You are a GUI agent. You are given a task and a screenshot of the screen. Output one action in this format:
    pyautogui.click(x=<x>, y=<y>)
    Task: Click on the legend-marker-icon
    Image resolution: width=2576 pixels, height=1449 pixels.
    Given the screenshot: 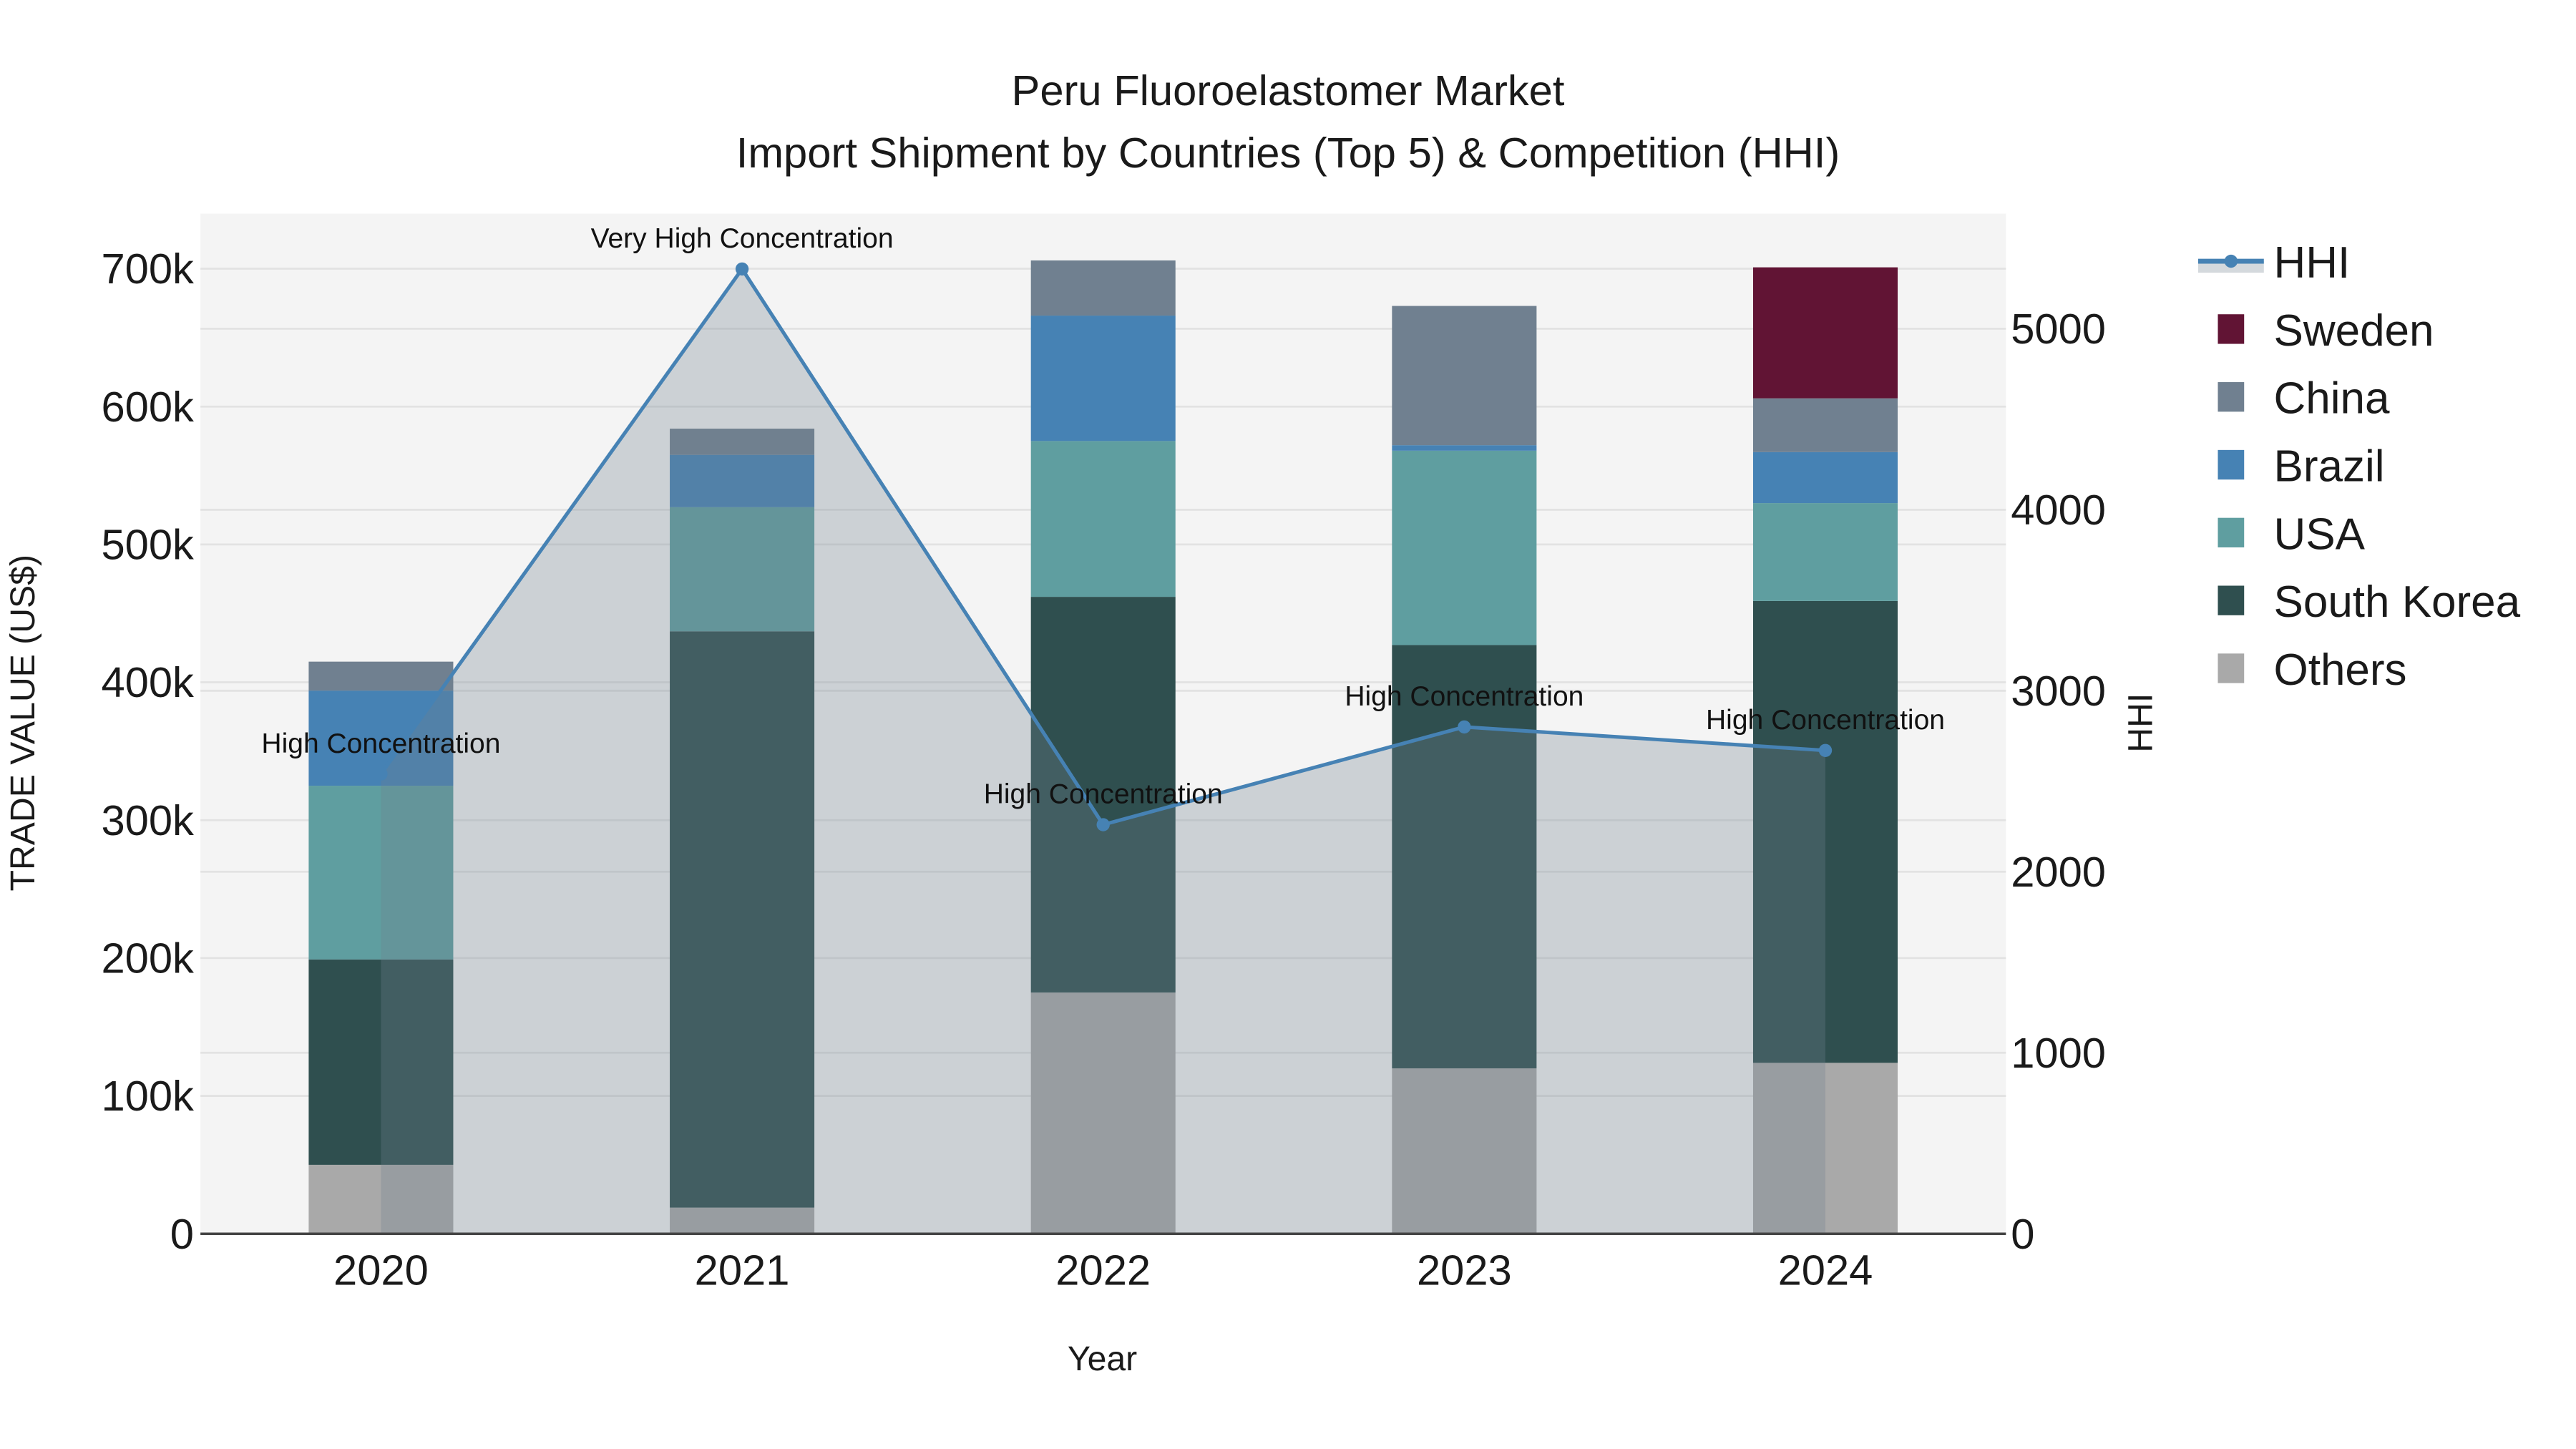 What is the action you would take?
    pyautogui.click(x=2231, y=261)
    